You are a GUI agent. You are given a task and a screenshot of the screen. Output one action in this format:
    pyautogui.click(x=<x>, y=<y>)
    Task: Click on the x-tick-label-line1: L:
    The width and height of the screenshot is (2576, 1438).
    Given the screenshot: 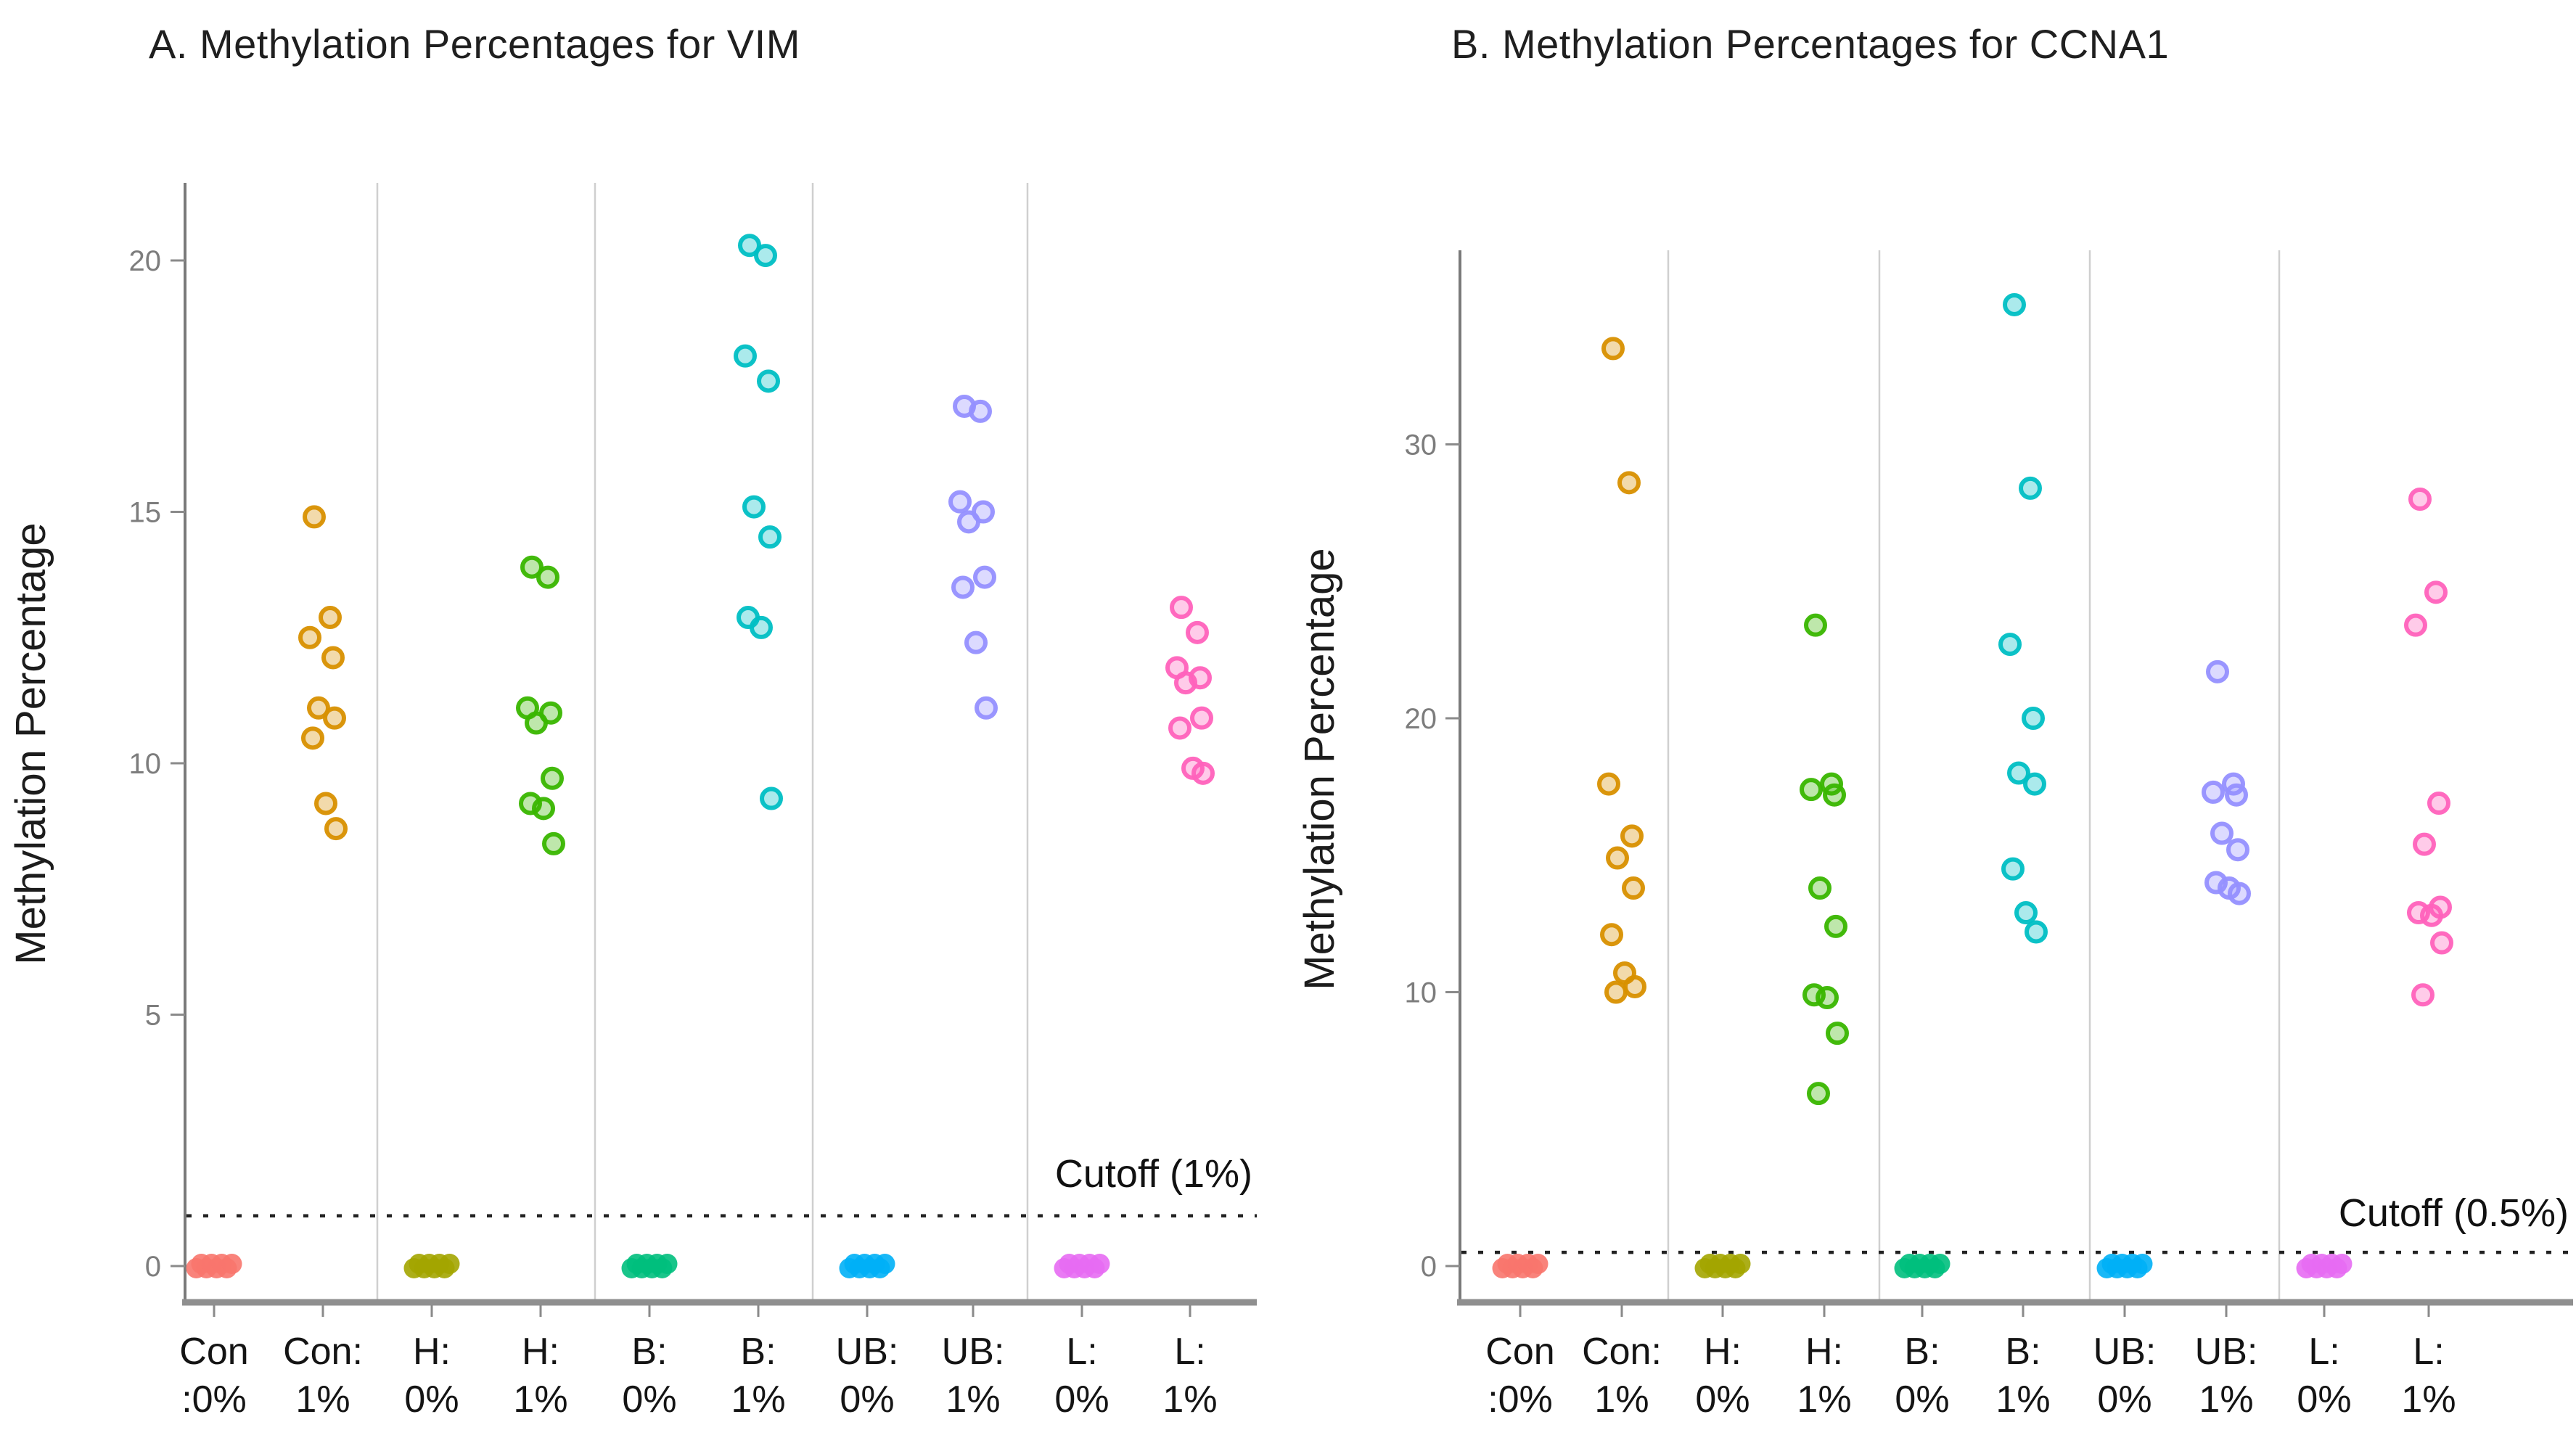 What is the action you would take?
    pyautogui.click(x=2428, y=1352)
    